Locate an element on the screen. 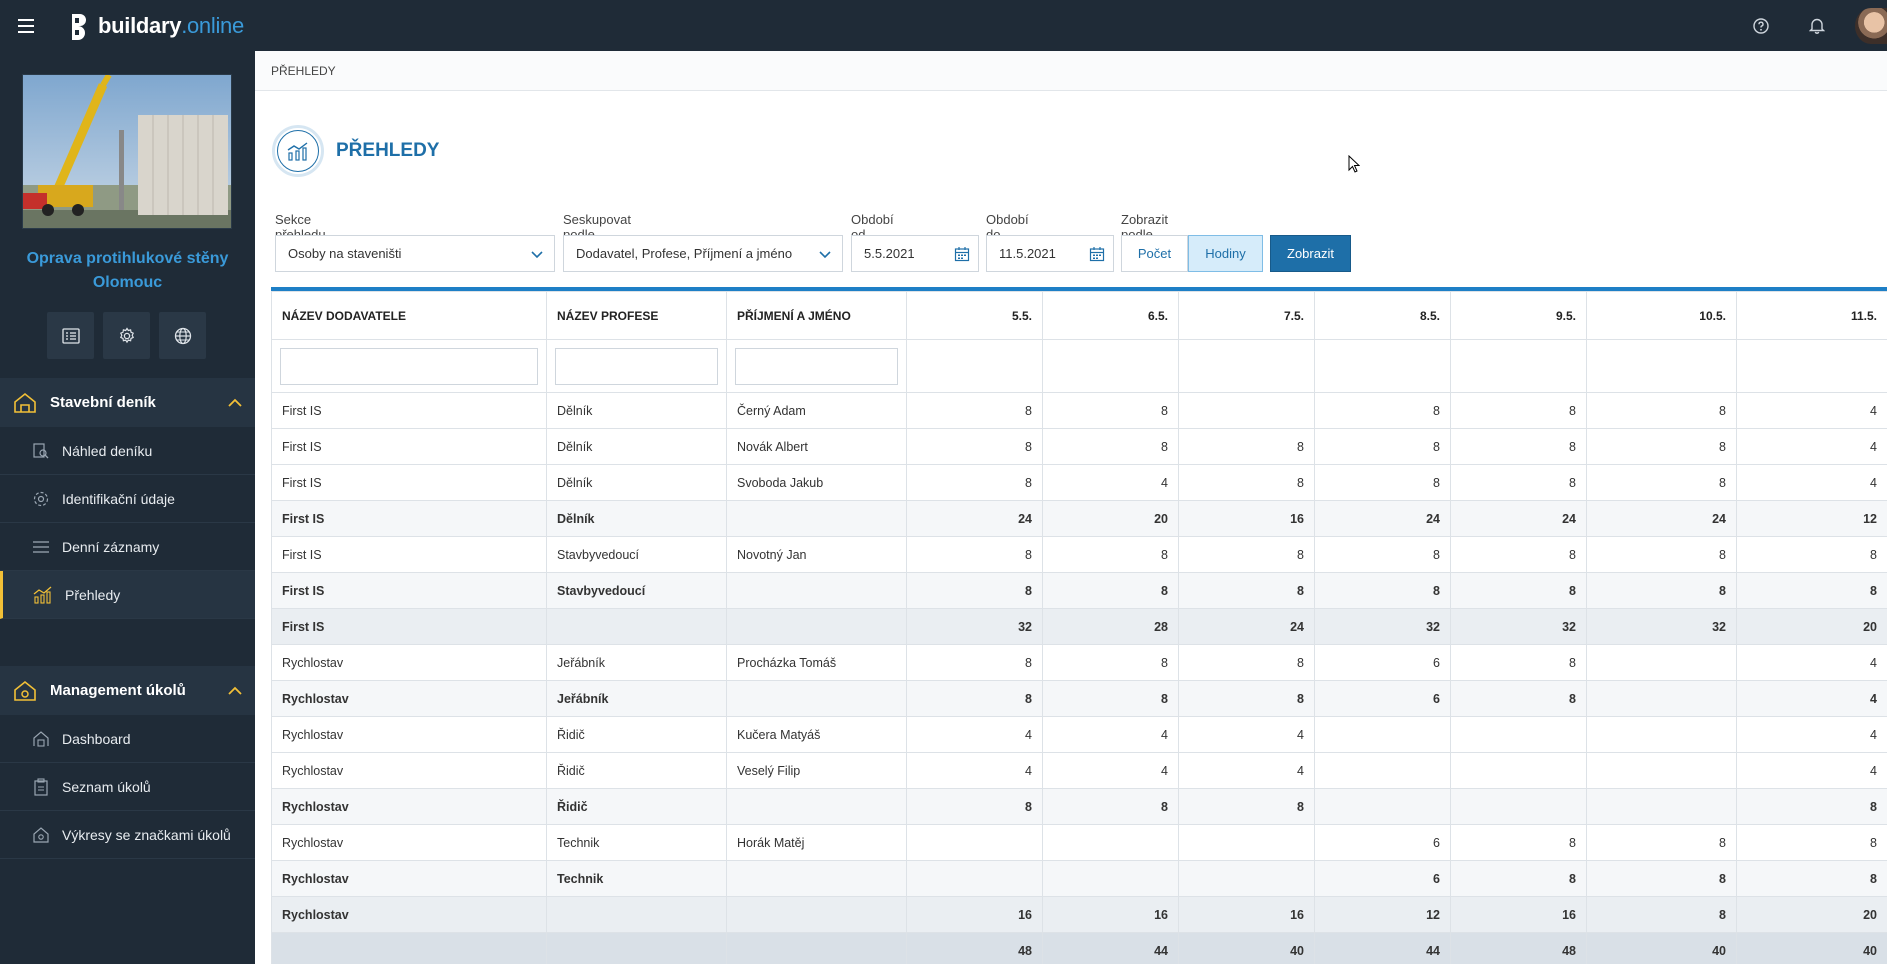  gear-icon is located at coordinates (41, 498).